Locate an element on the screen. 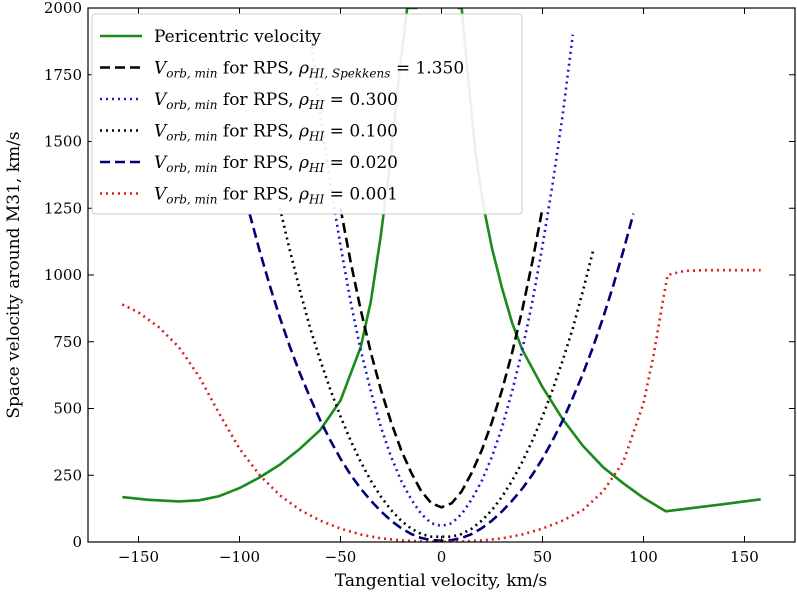 The width and height of the screenshot is (797, 593). legend-label-3: Vorb, min for RPS, ρHI = 0.100 is located at coordinates (276, 133).